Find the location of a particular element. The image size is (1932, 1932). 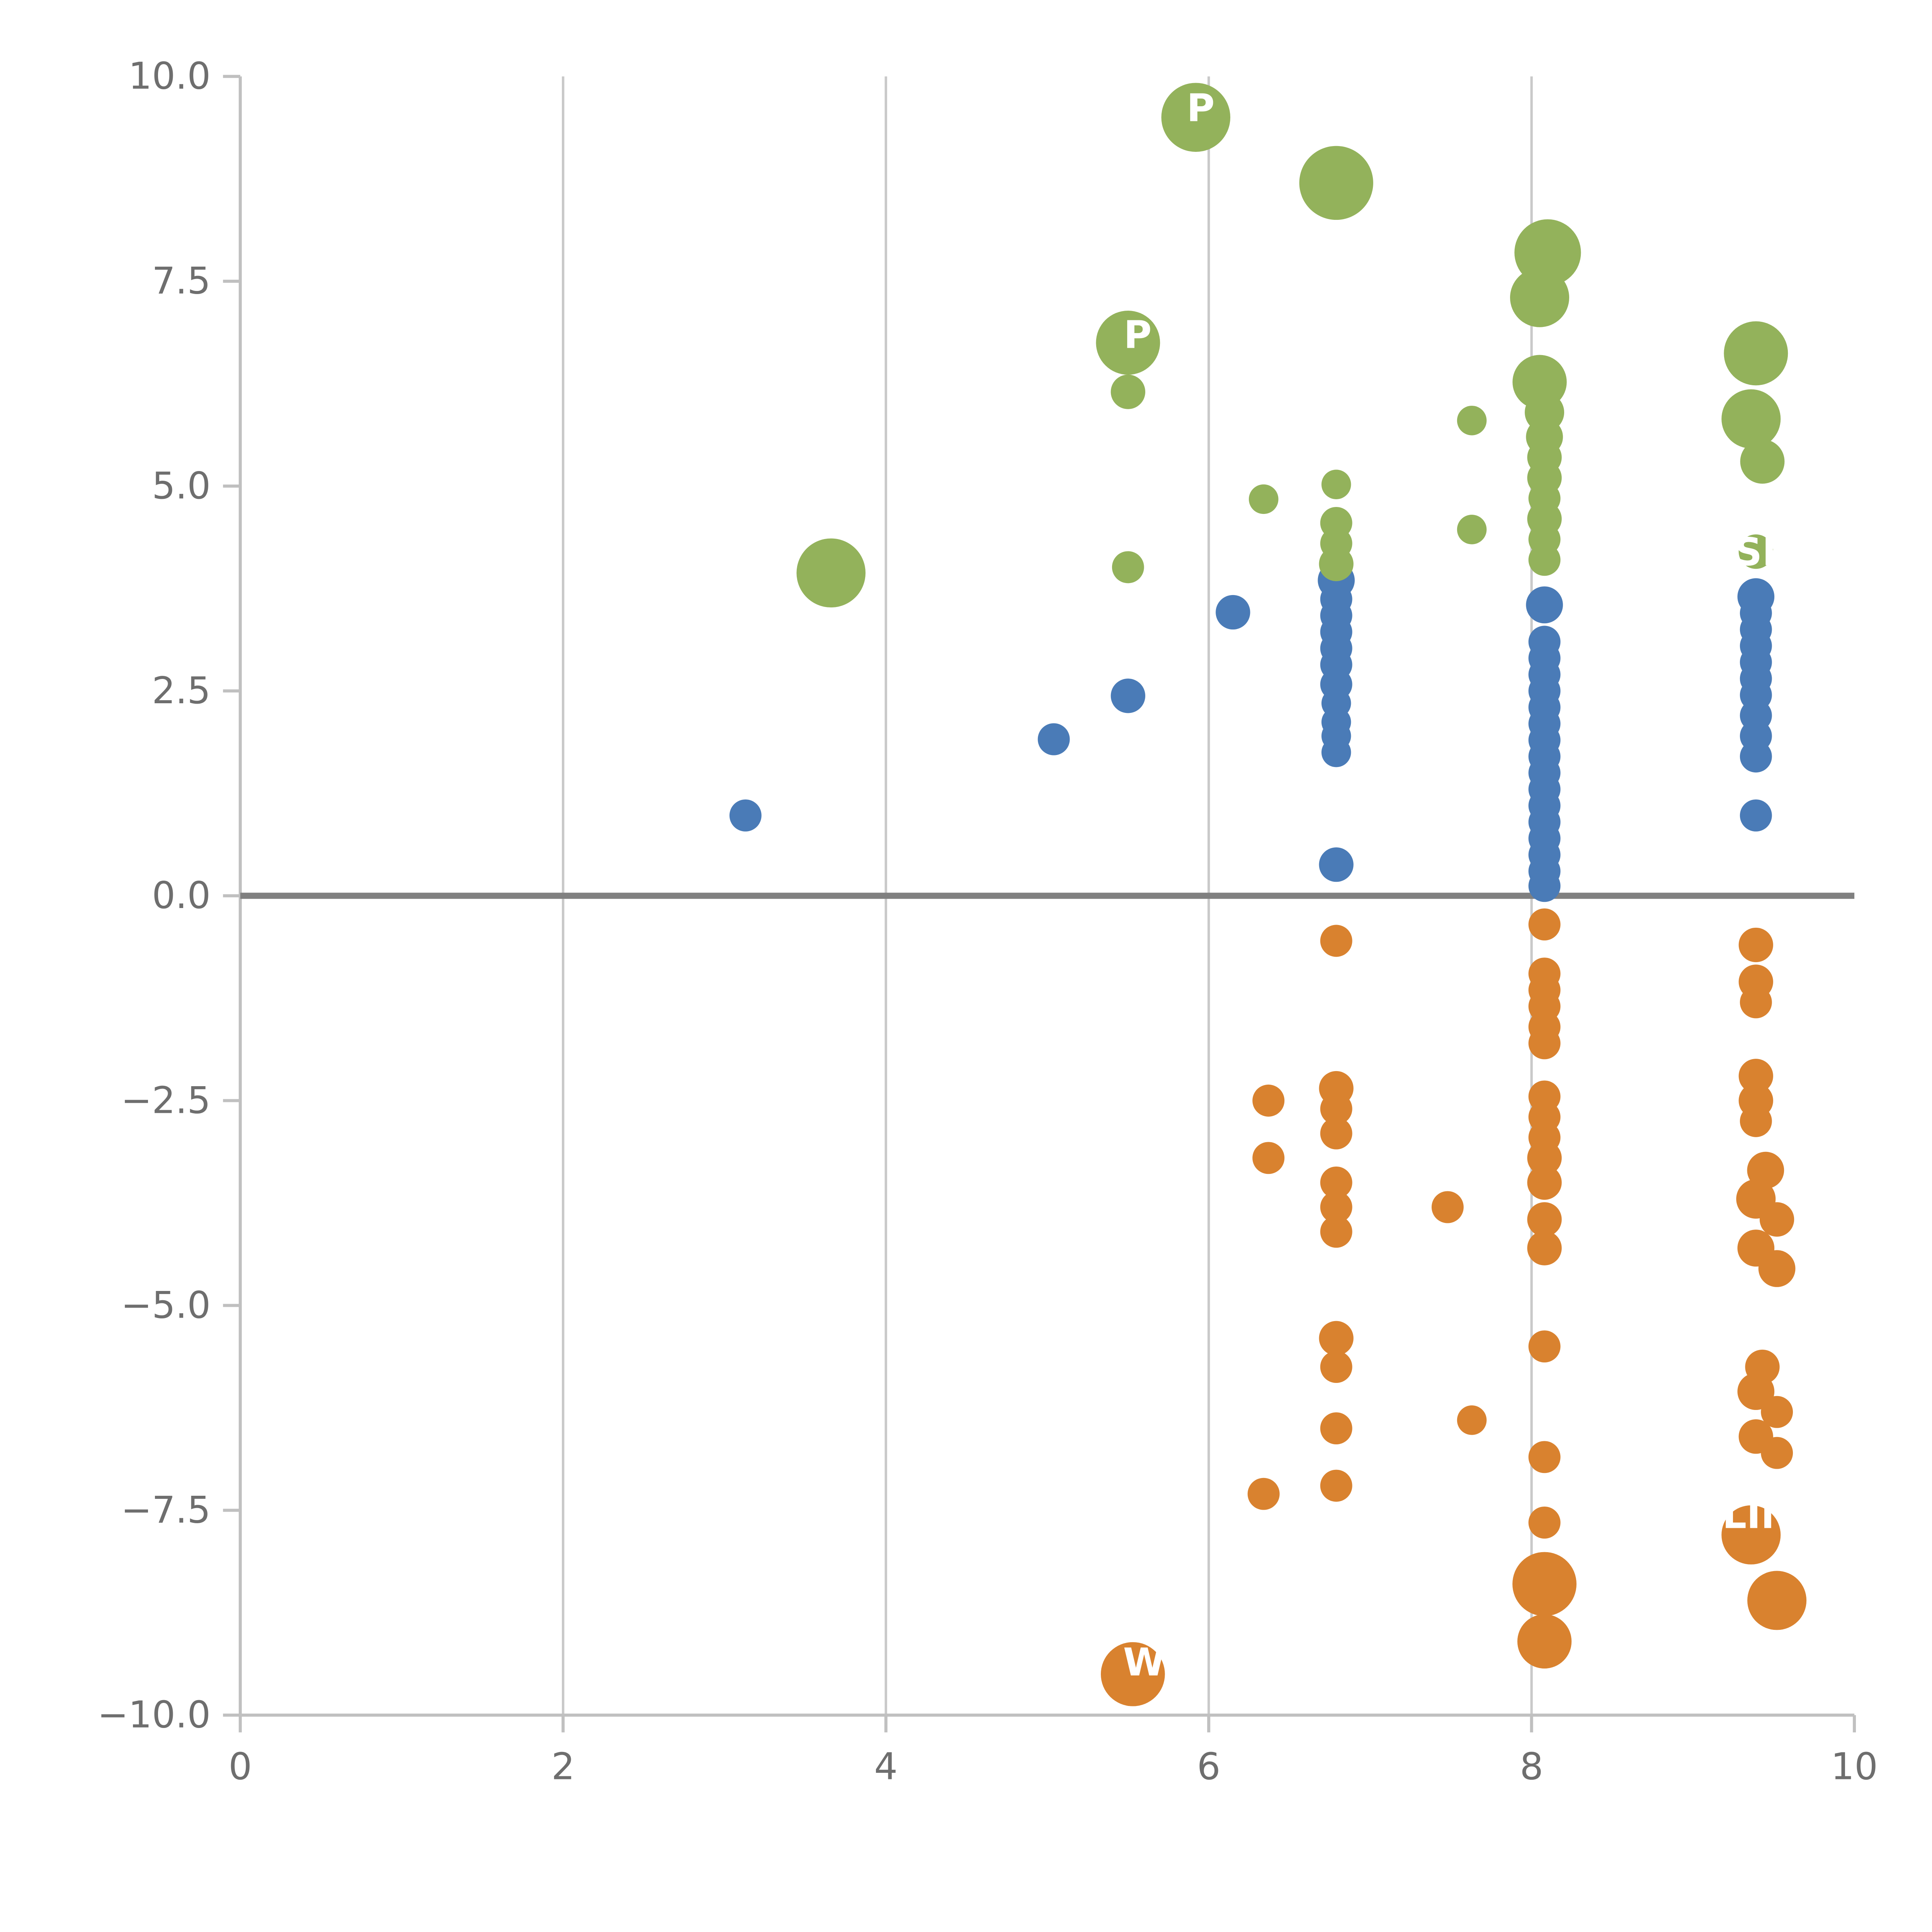

point-label: LIN is located at coordinates (1757, 1515).